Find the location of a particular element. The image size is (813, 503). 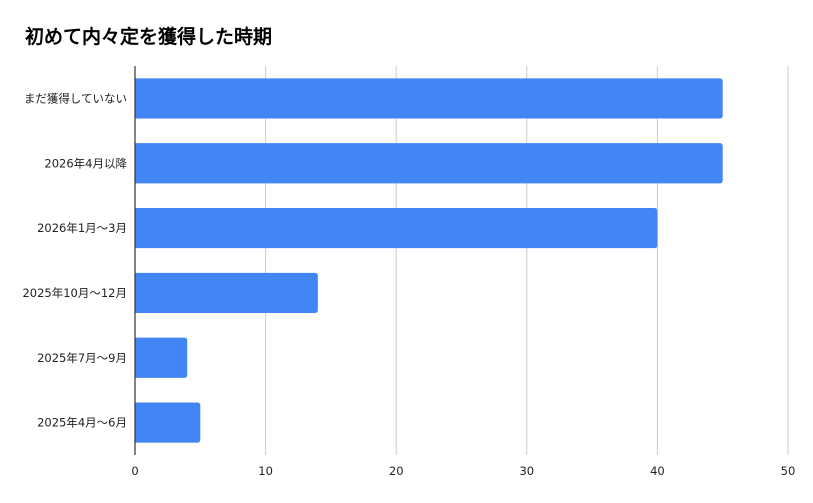

y-category-label: まだ獲得していない is located at coordinates (75, 98).